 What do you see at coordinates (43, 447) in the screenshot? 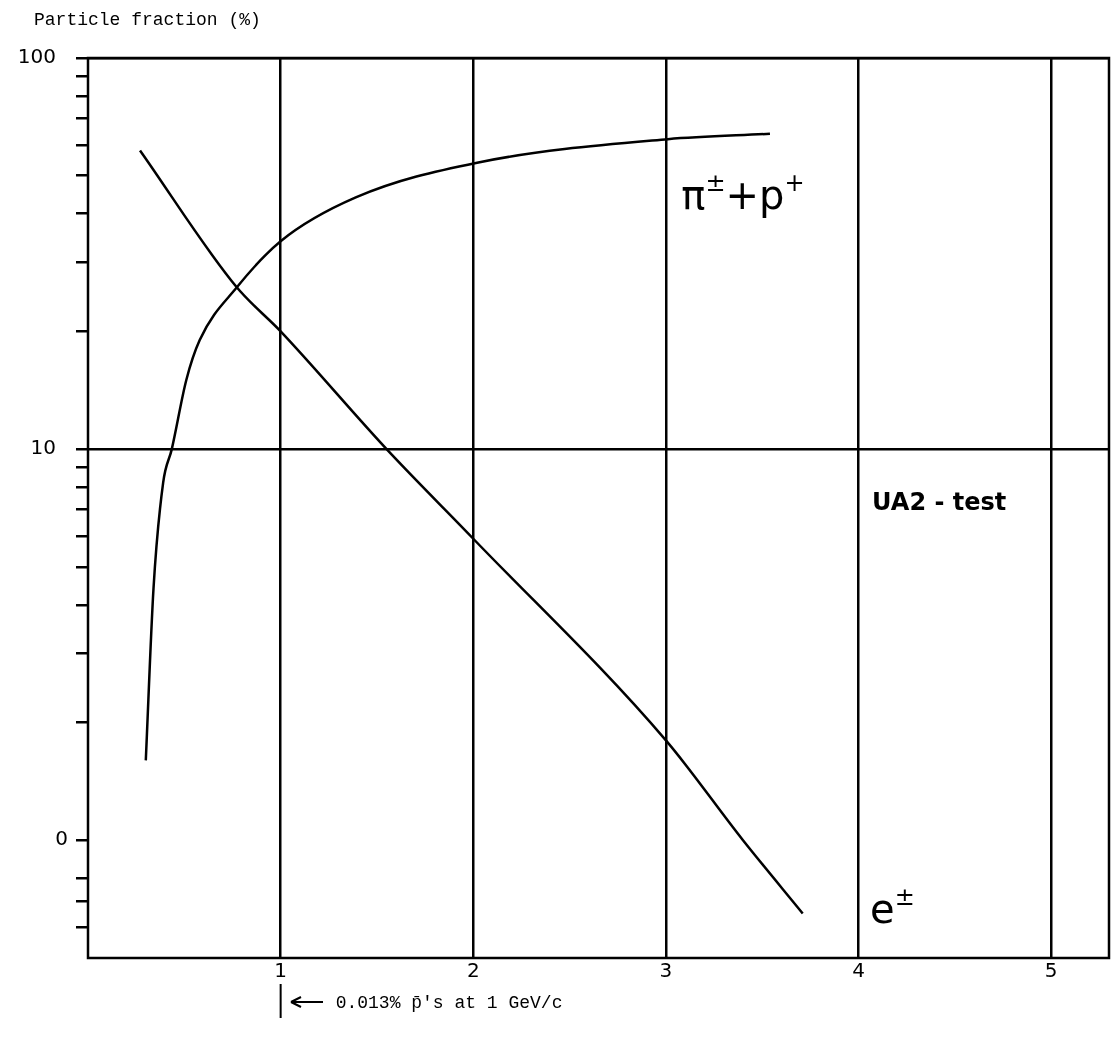
I see `y-tick-label: 10` at bounding box center [43, 447].